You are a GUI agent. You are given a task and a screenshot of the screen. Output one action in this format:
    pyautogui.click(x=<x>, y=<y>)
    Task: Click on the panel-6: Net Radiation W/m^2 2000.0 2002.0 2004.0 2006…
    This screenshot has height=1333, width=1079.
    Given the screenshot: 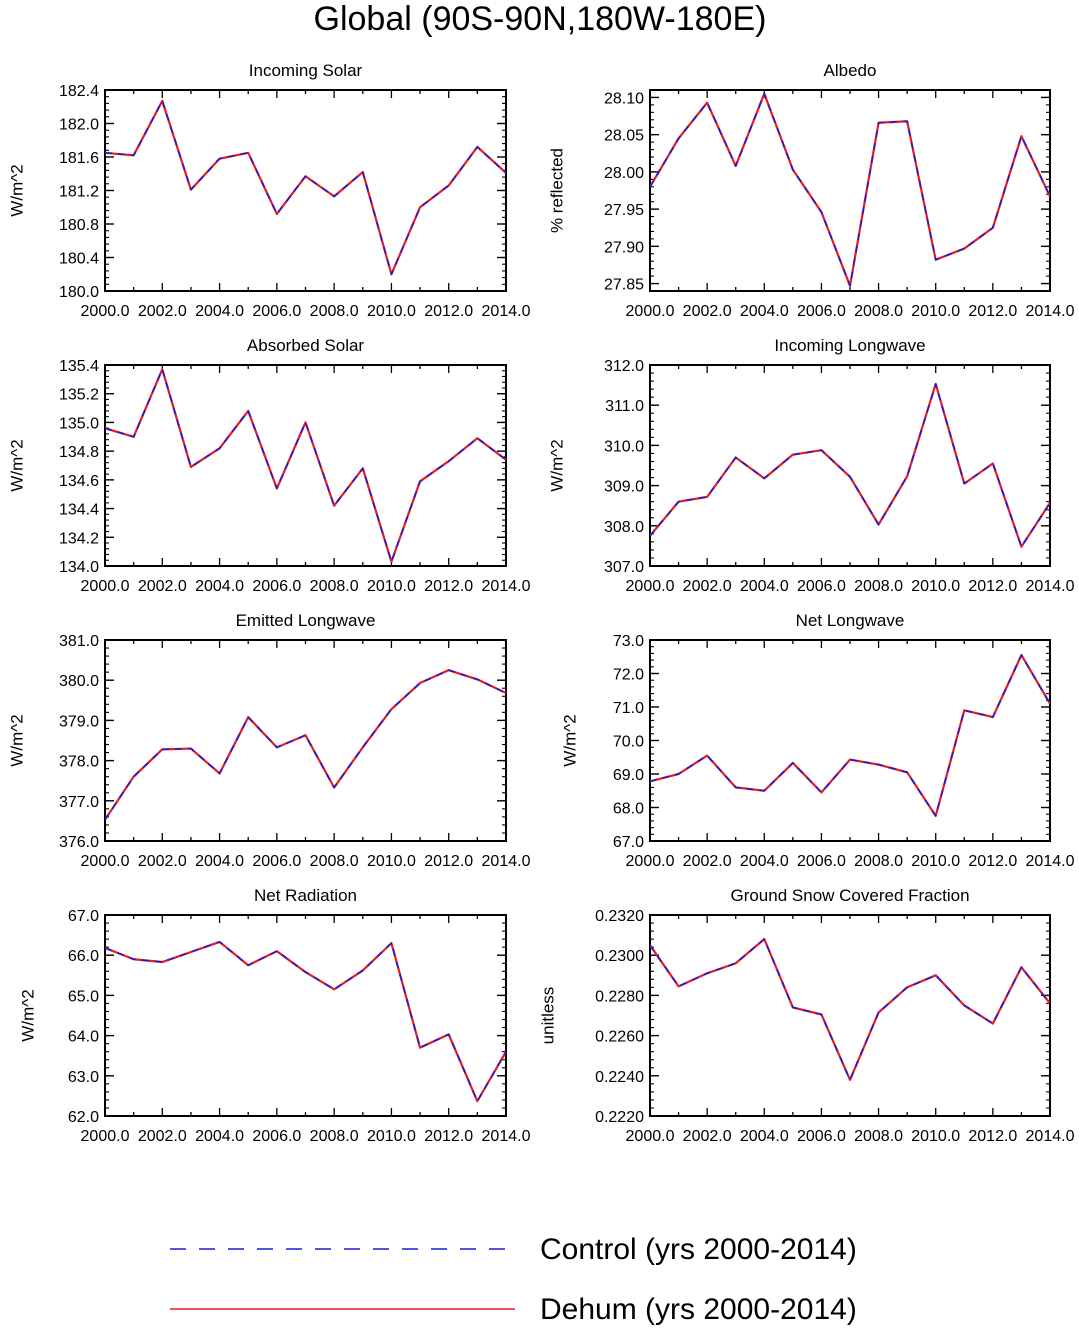 What is the action you would take?
    pyautogui.click(x=274, y=1015)
    